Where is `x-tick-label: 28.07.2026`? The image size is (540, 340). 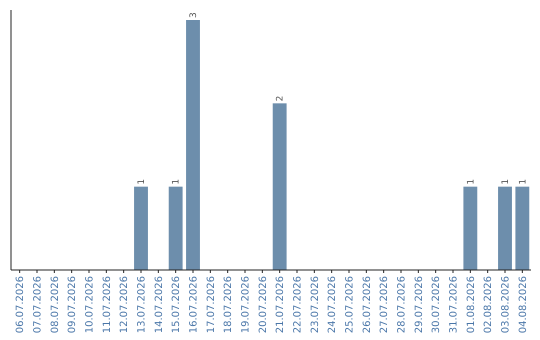 x-tick-label: 28.07.2026 is located at coordinates (402, 305).